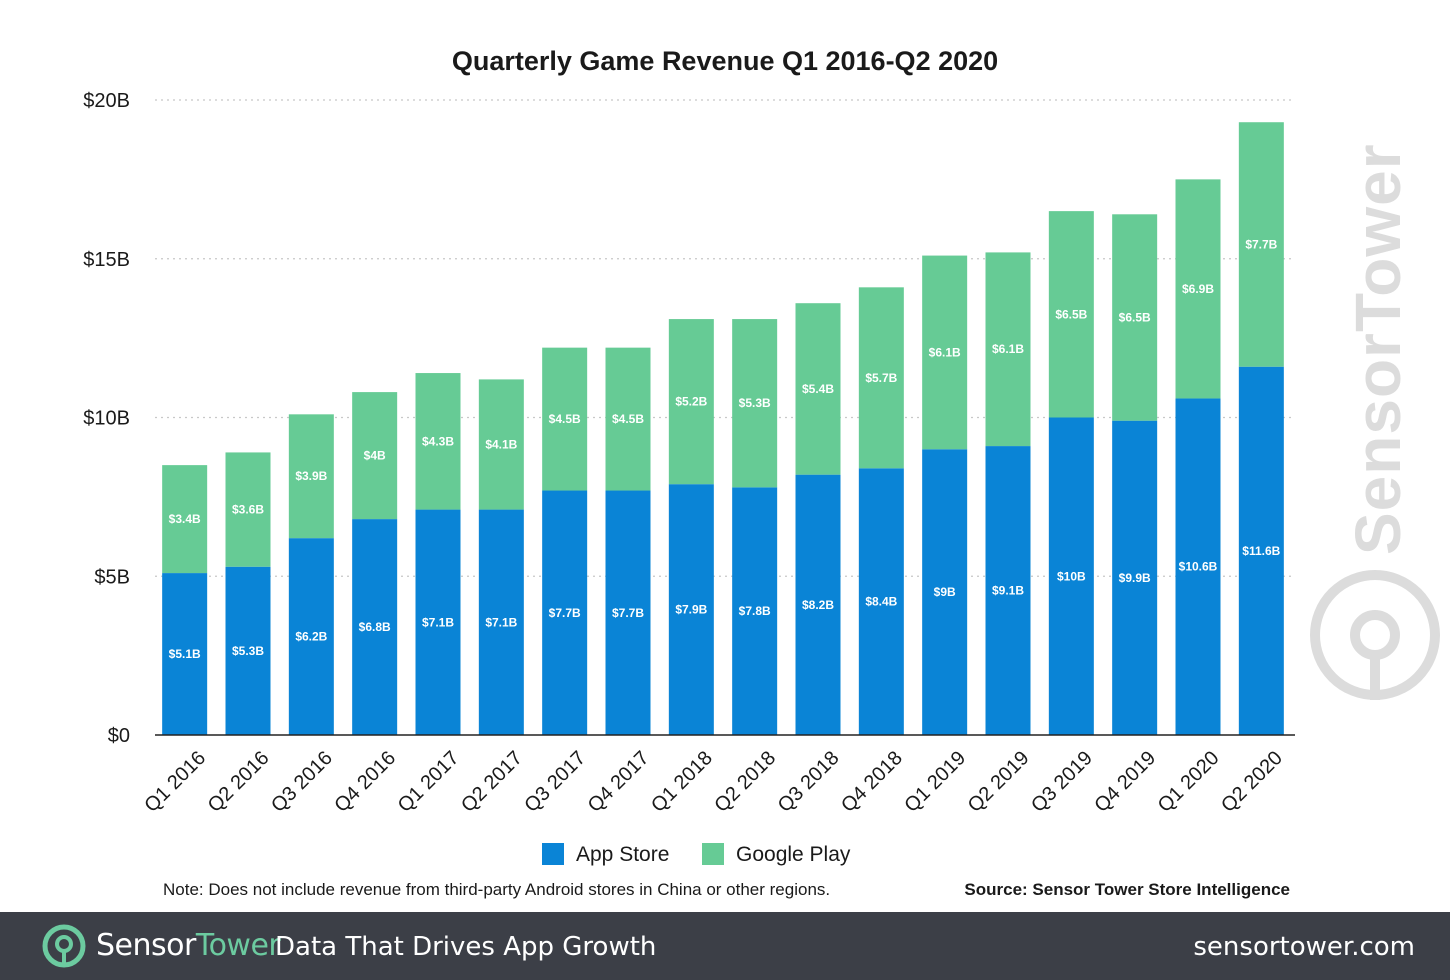  I want to click on x-tick-label: Q3 2019, so click(1062, 782).